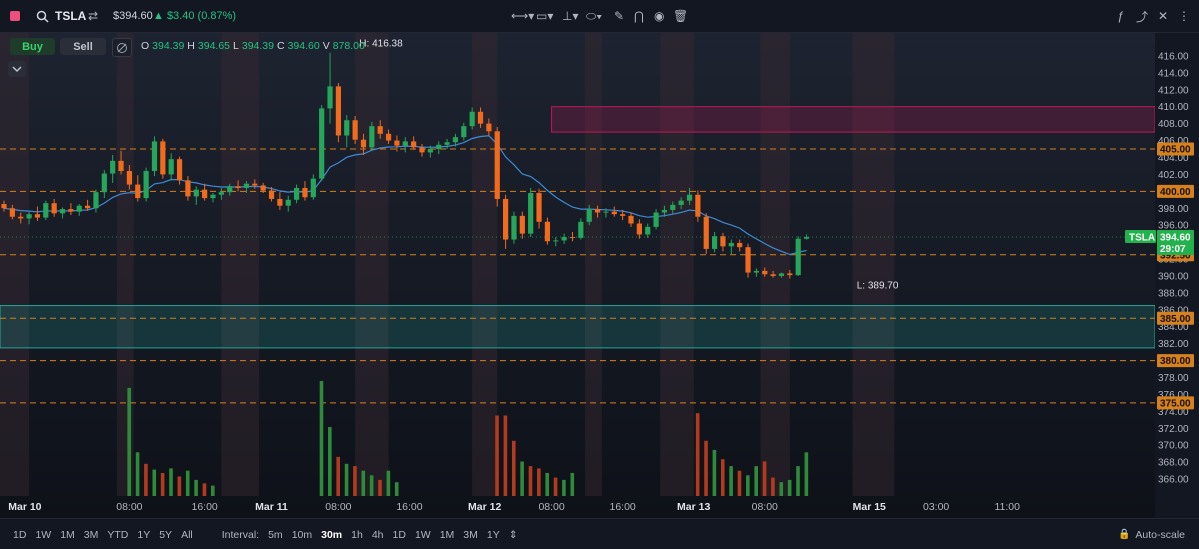  What do you see at coordinates (1175, 192) in the screenshot?
I see `price-tag-label: 400.00` at bounding box center [1175, 192].